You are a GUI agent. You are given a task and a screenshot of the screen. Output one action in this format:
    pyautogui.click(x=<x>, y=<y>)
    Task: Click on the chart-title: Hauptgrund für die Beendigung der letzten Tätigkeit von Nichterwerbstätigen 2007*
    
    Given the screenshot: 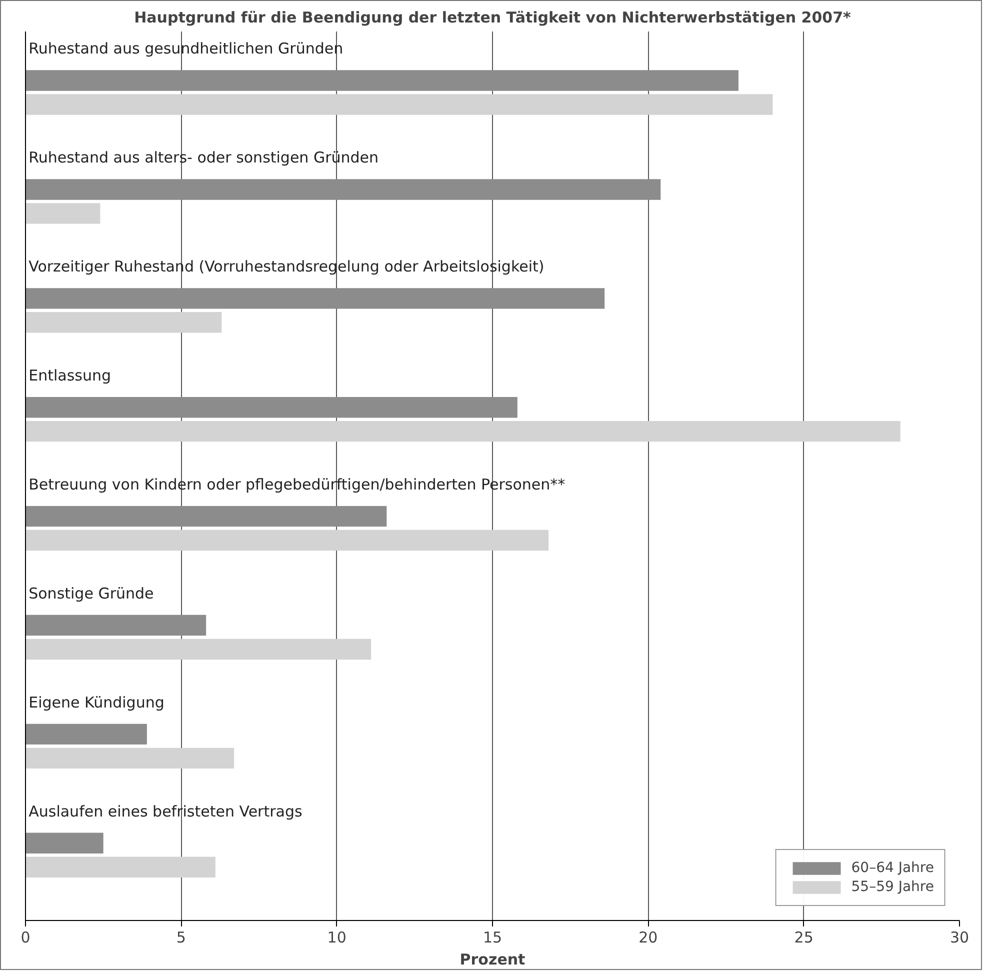 What is the action you would take?
    pyautogui.click(x=493, y=17)
    